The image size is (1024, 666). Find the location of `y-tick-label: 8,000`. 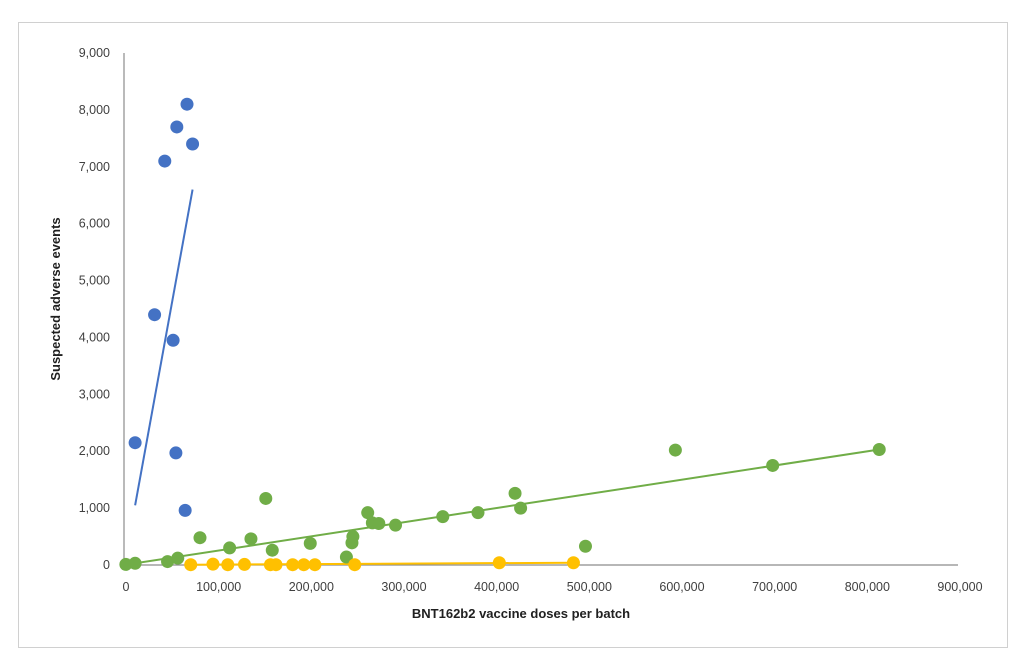

y-tick-label: 8,000 is located at coordinates (94, 110).